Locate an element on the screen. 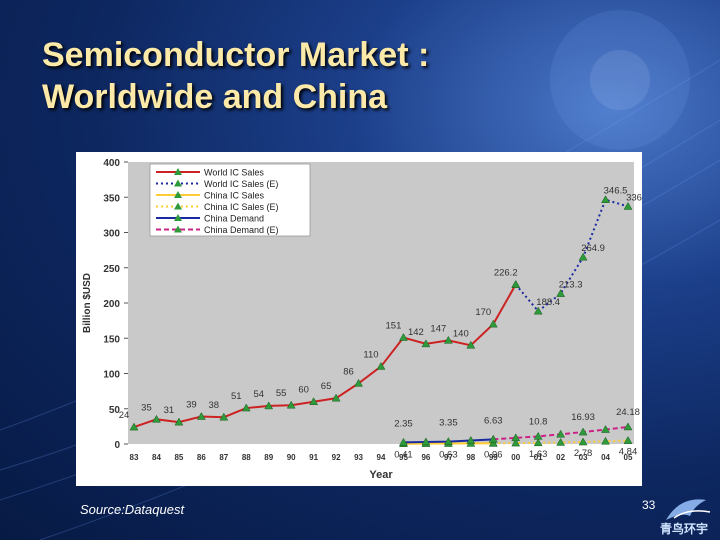 Image resolution: width=720 pixels, height=540 pixels. data-label: 0.41 is located at coordinates (403, 455).